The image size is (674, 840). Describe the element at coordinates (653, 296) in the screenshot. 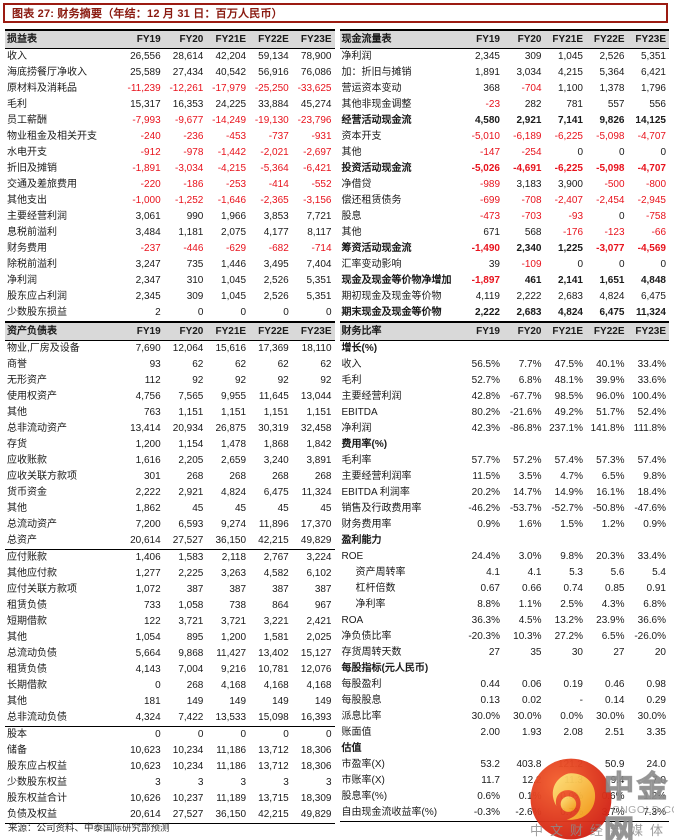

I see `cell-value: 6,475` at that location.